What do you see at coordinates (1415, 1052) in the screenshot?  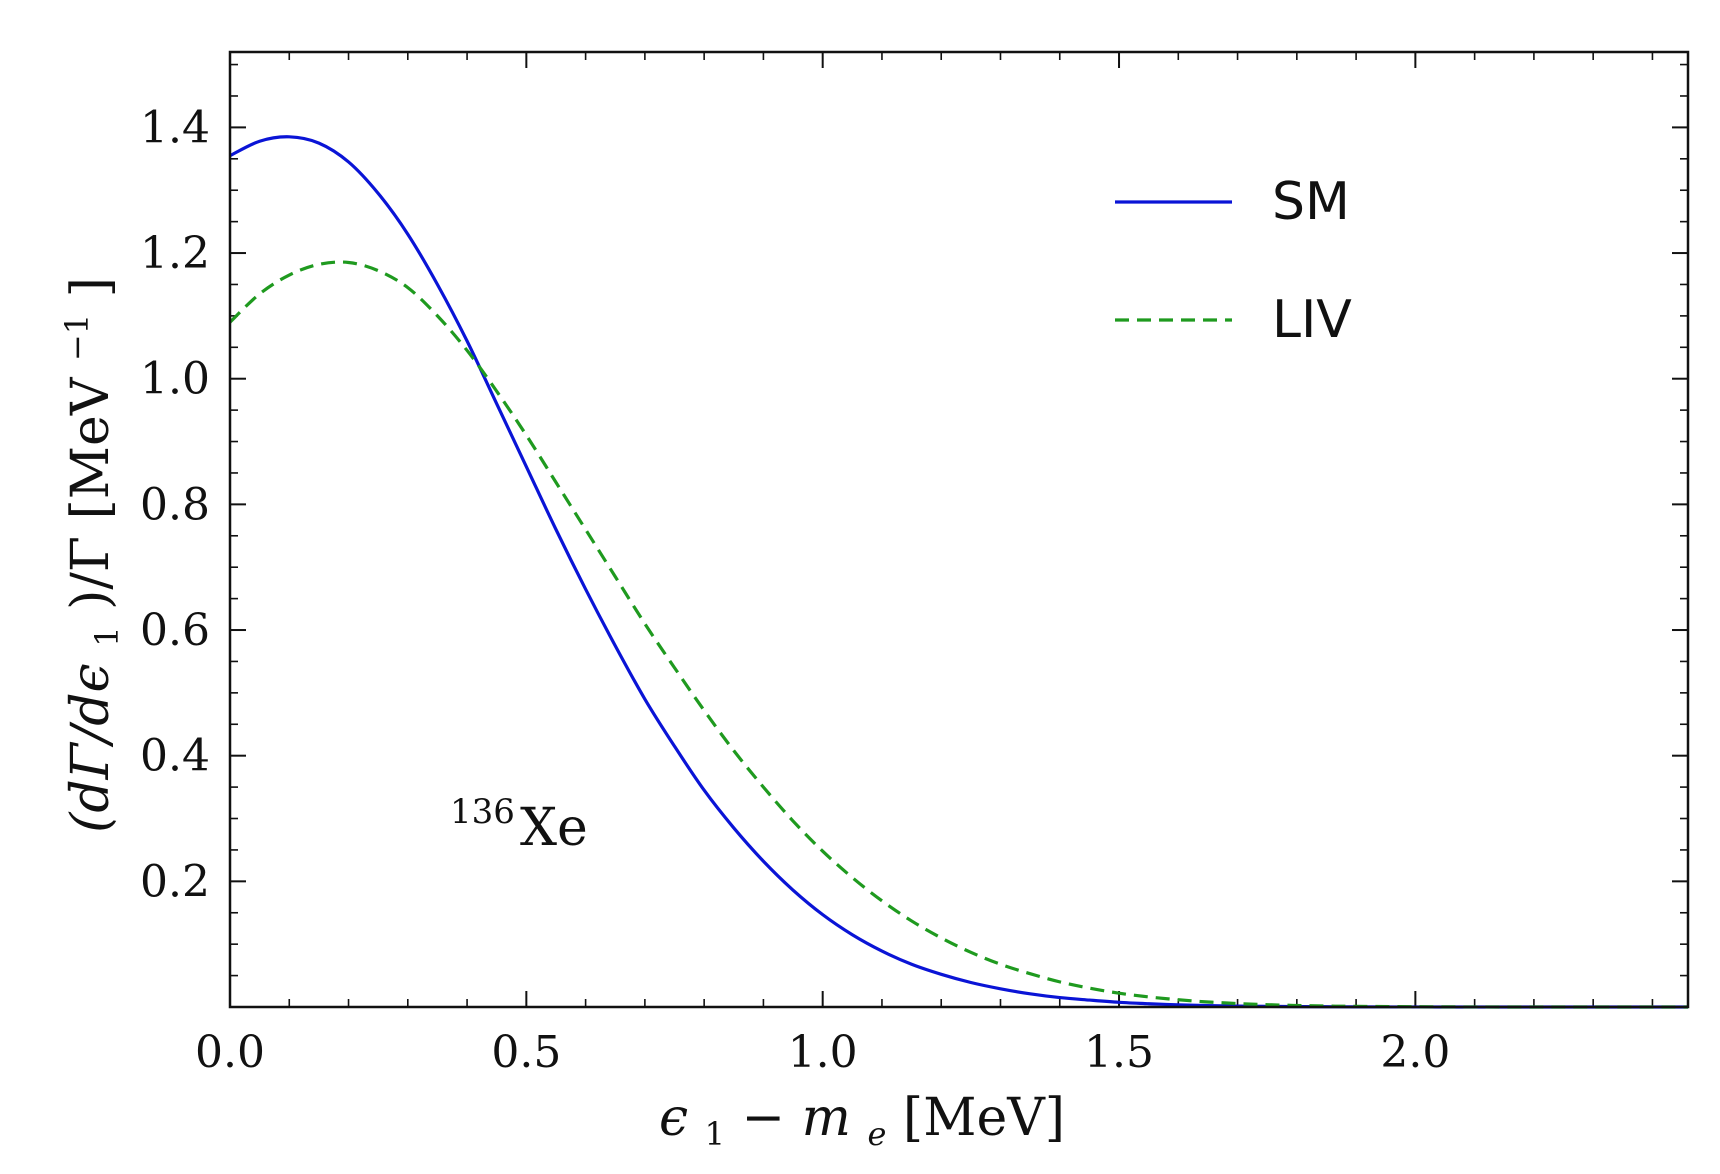 I see `x-tick-label-4: 2.0` at bounding box center [1415, 1052].